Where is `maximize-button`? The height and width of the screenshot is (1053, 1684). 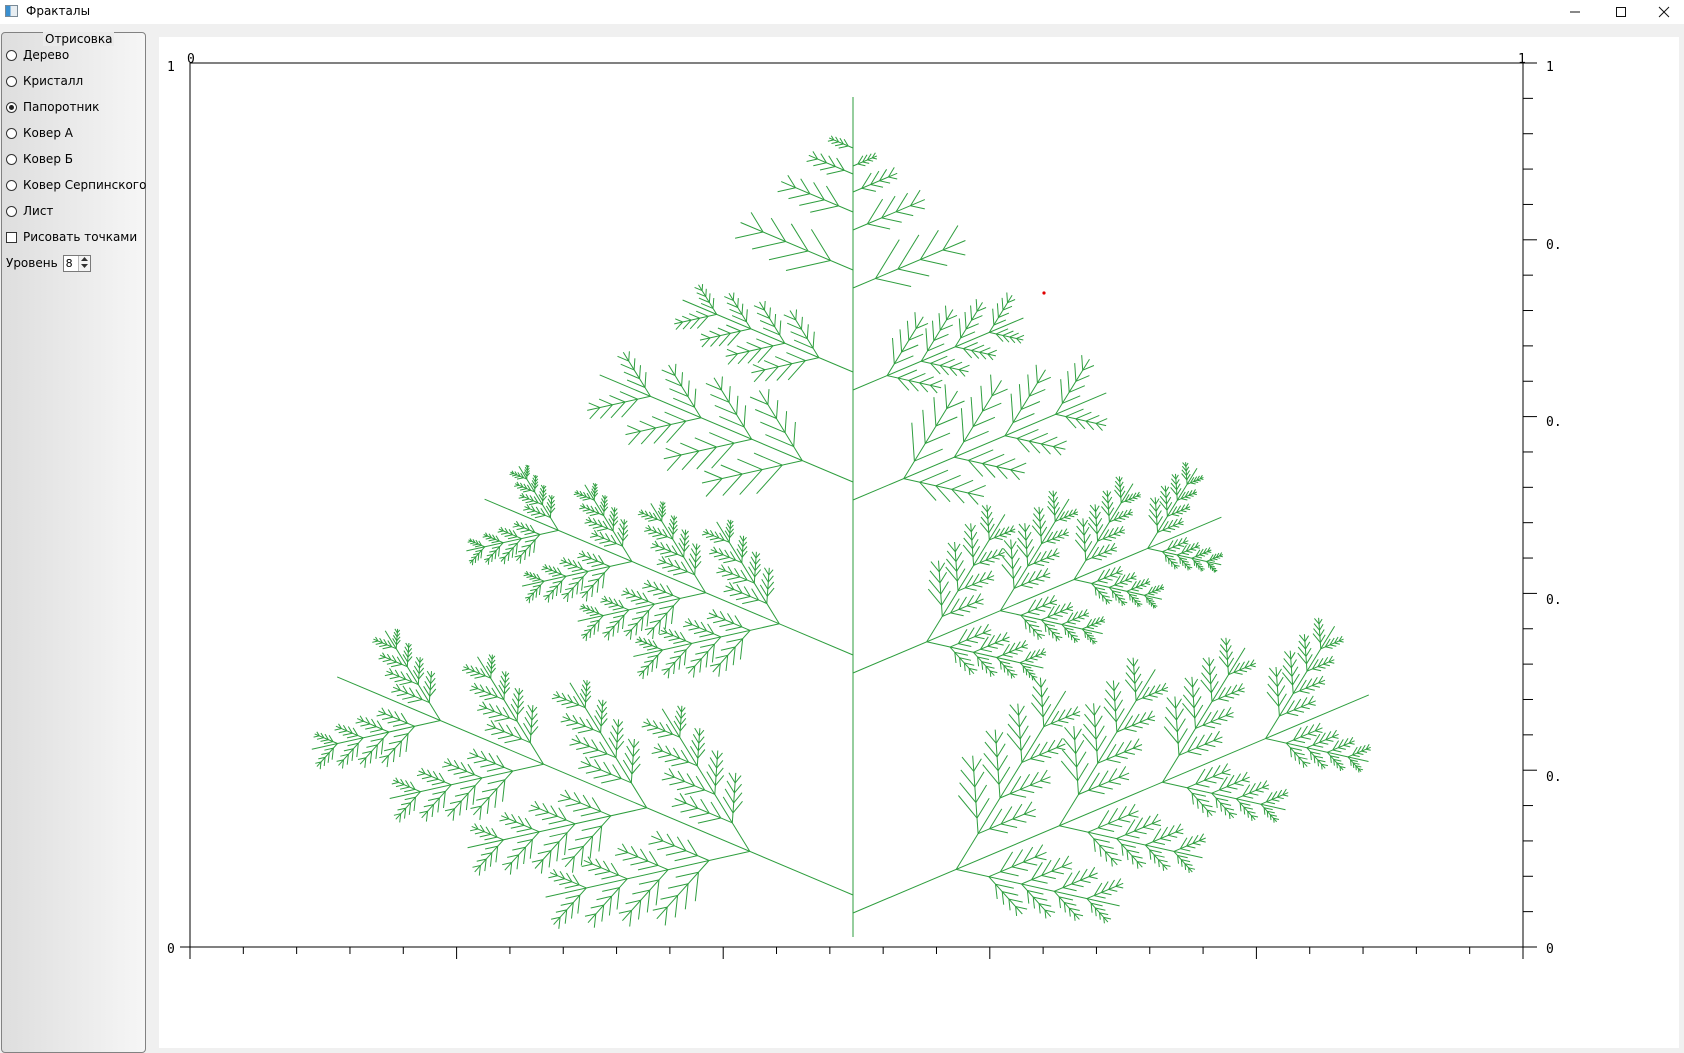
maximize-button is located at coordinates (1621, 12).